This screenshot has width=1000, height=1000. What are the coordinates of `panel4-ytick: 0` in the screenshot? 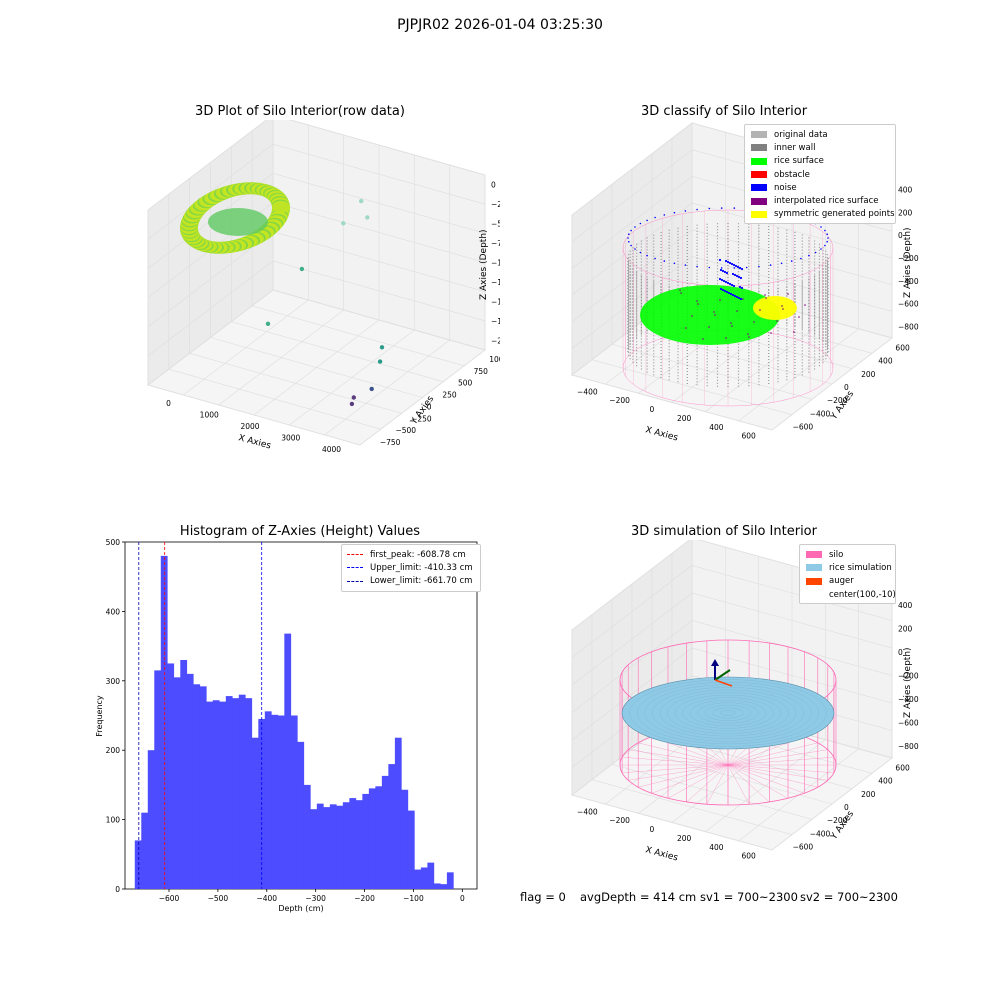 It's located at (846, 807).